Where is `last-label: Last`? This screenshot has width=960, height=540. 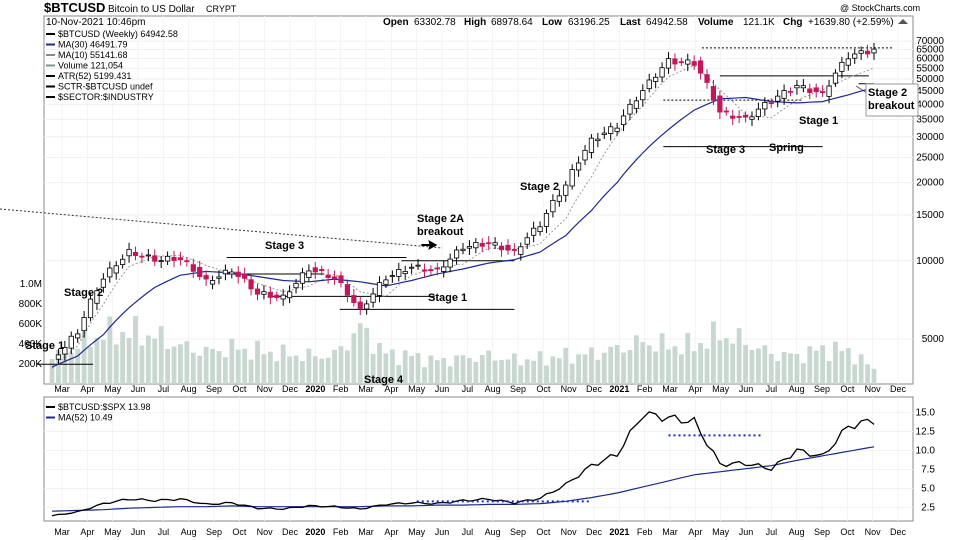
last-label: Last is located at coordinates (630, 22).